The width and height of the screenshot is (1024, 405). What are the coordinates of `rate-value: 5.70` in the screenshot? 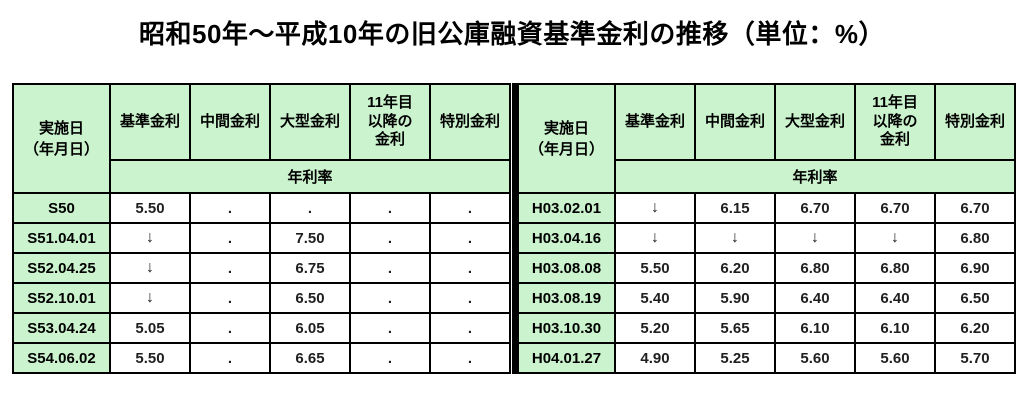 It's located at (975, 358).